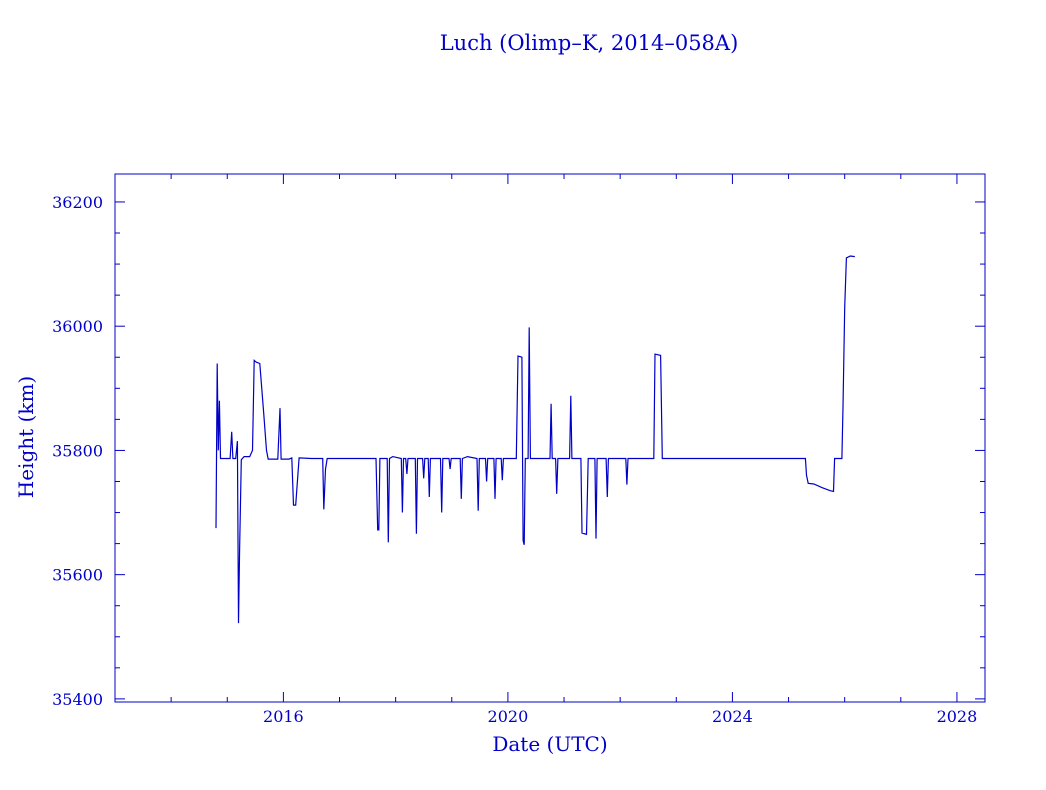 The width and height of the screenshot is (1046, 790). I want to click on x-tick-label: 2016, so click(283, 716).